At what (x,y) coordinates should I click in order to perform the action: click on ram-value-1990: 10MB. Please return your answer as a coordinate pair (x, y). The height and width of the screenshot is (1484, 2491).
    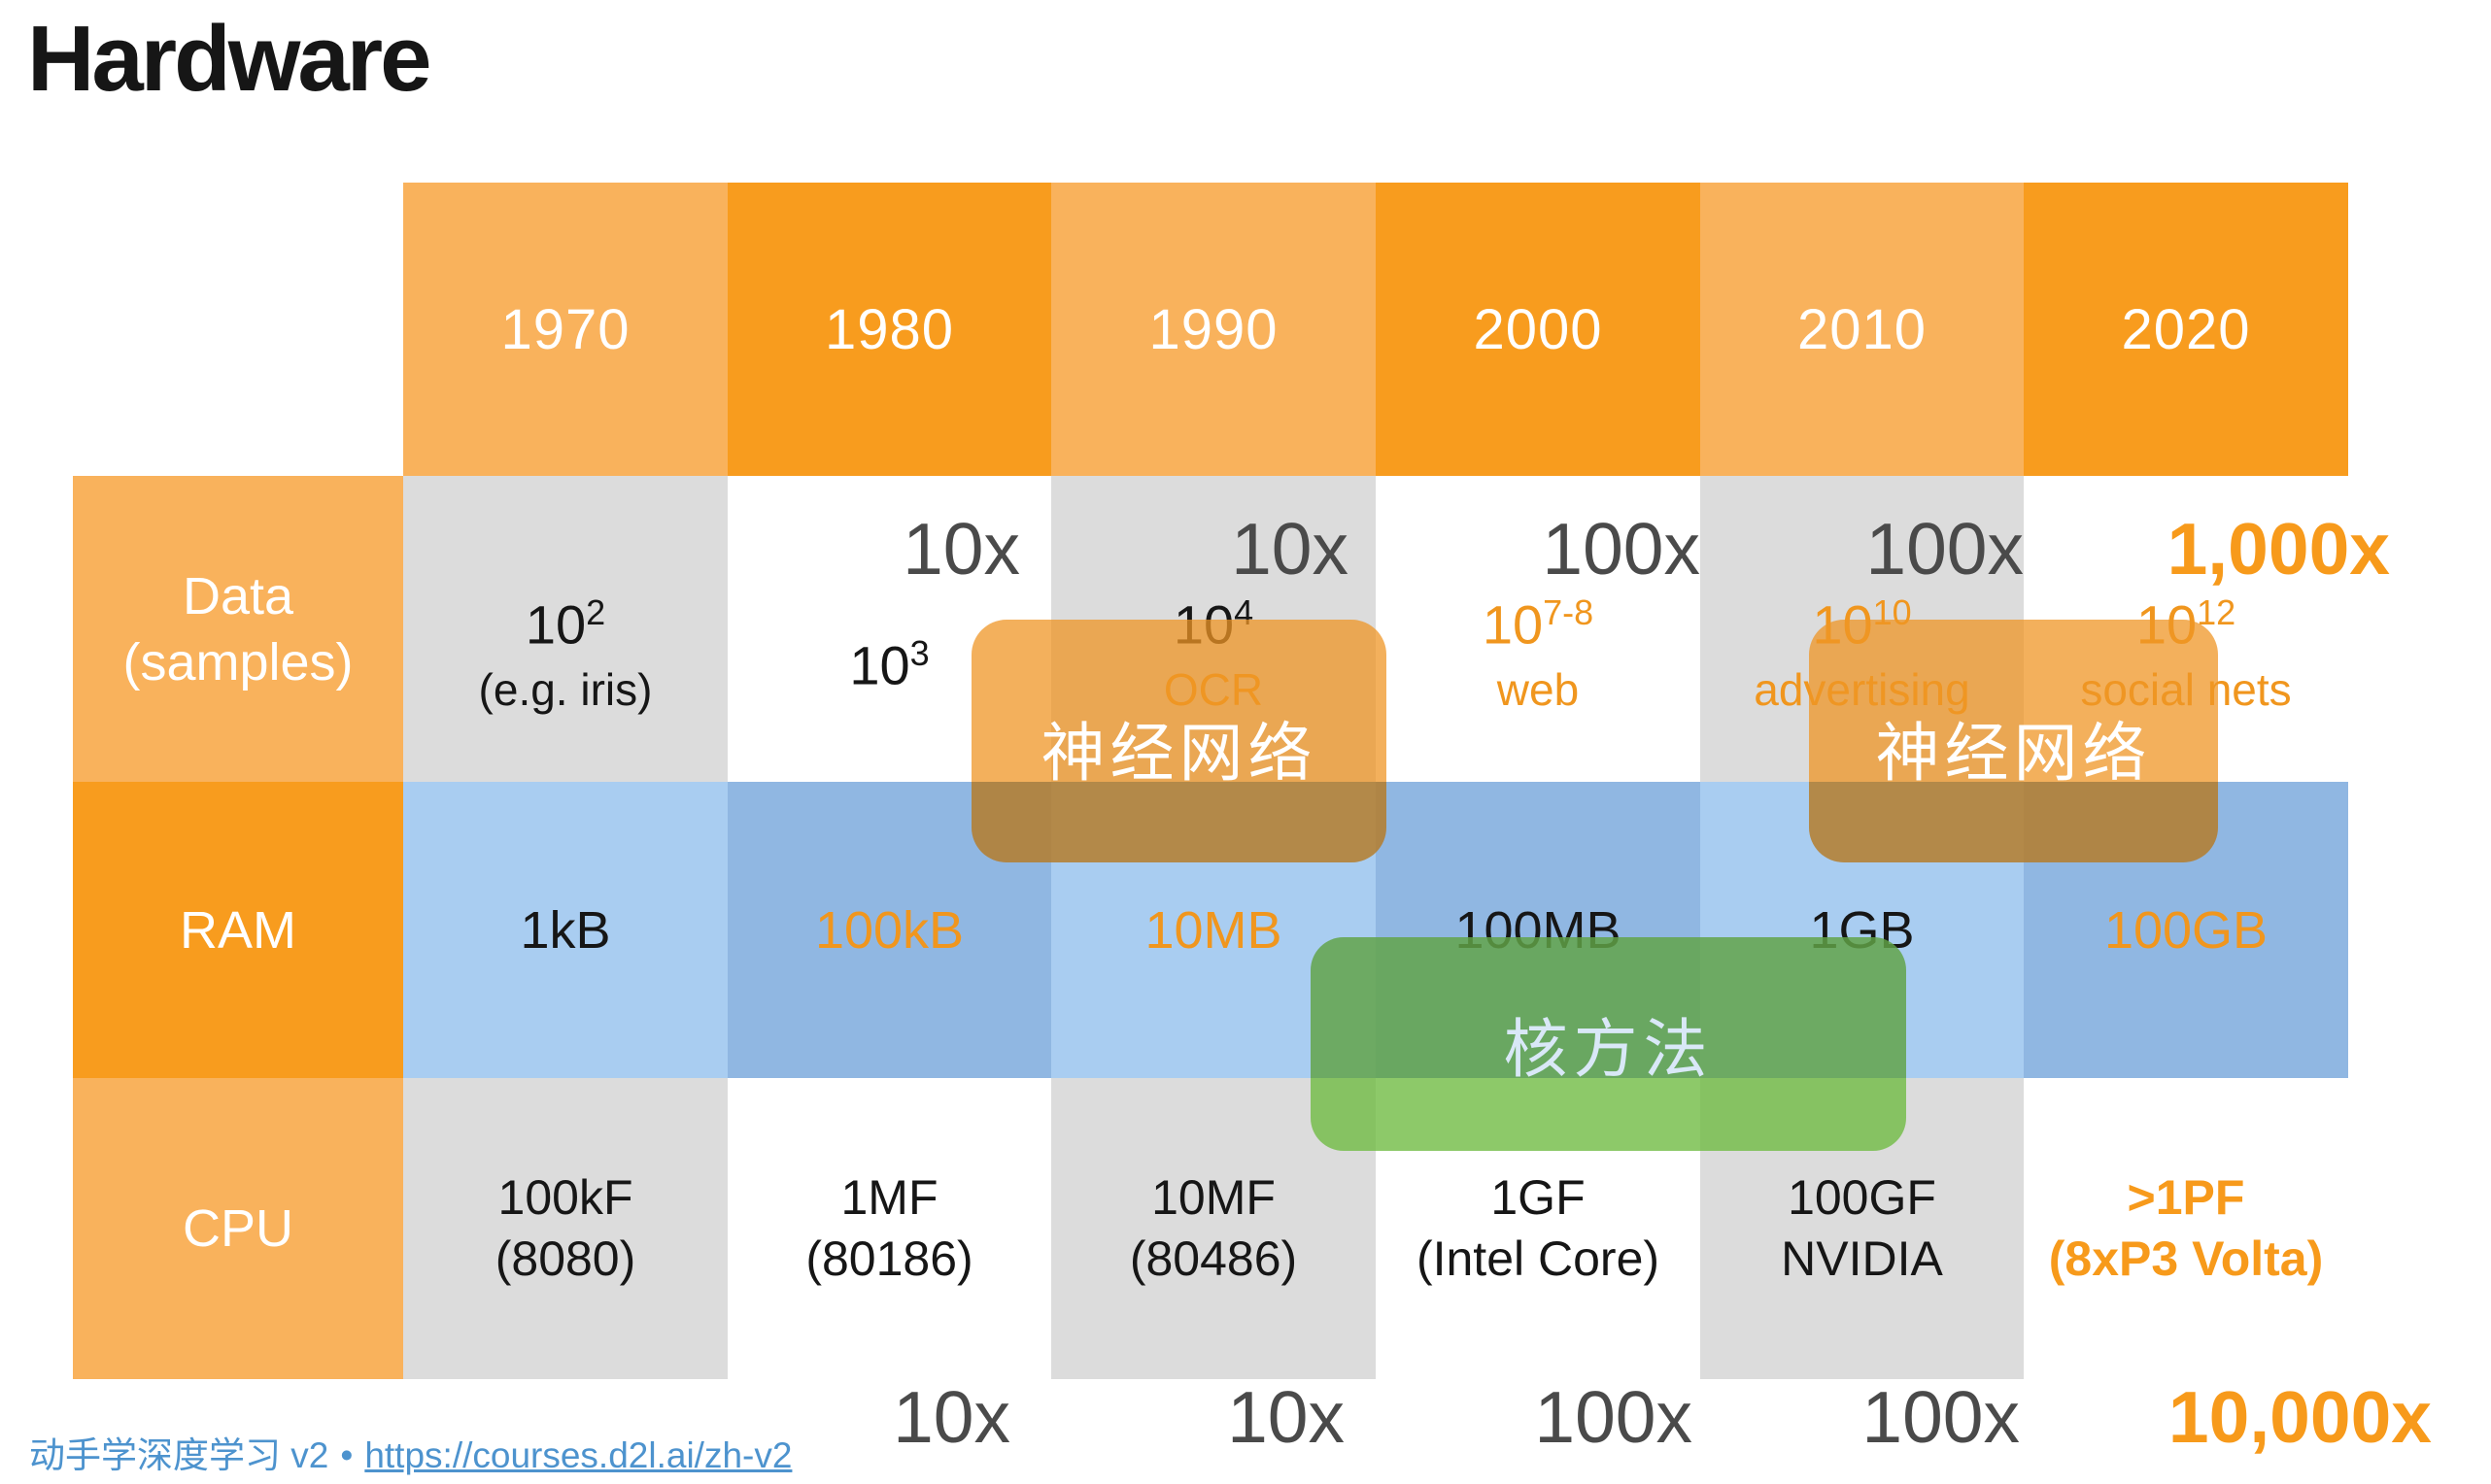
    Looking at the image, I should click on (1213, 930).